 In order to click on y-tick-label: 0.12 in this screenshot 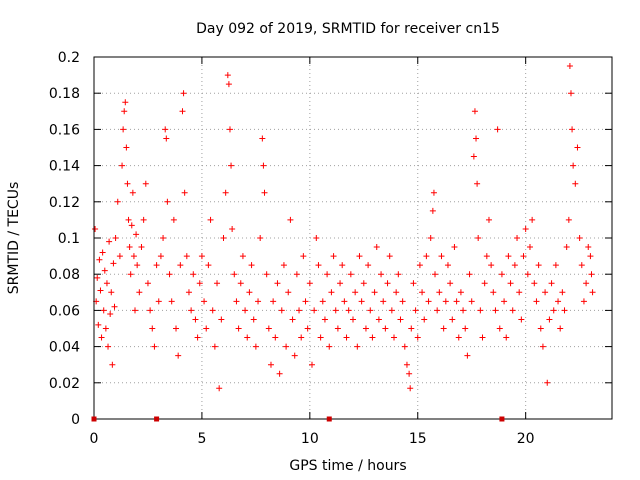, I will do `click(64, 203)`.